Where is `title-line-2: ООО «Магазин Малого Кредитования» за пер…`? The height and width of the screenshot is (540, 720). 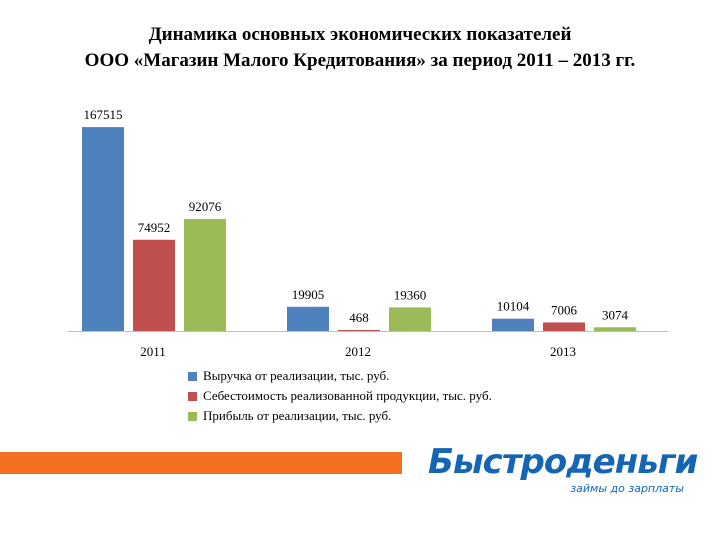
title-line-2: ООО «Магазин Малого Кредитования» за пер… is located at coordinates (360, 60).